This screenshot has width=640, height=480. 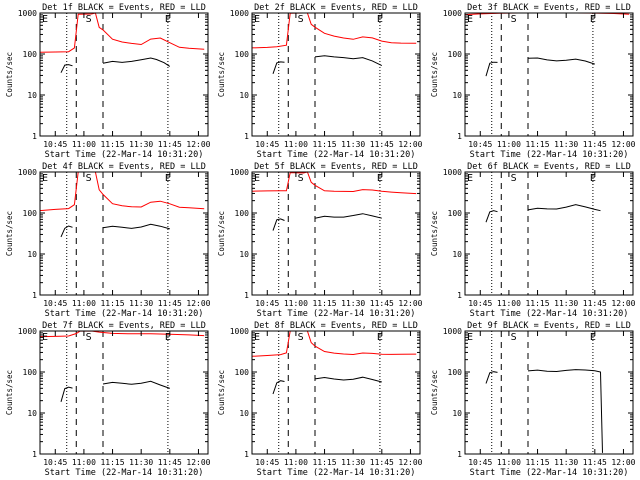 I want to click on panel-title: Det 3f BLACK = Events, RED = LLD, so click(x=549, y=8).